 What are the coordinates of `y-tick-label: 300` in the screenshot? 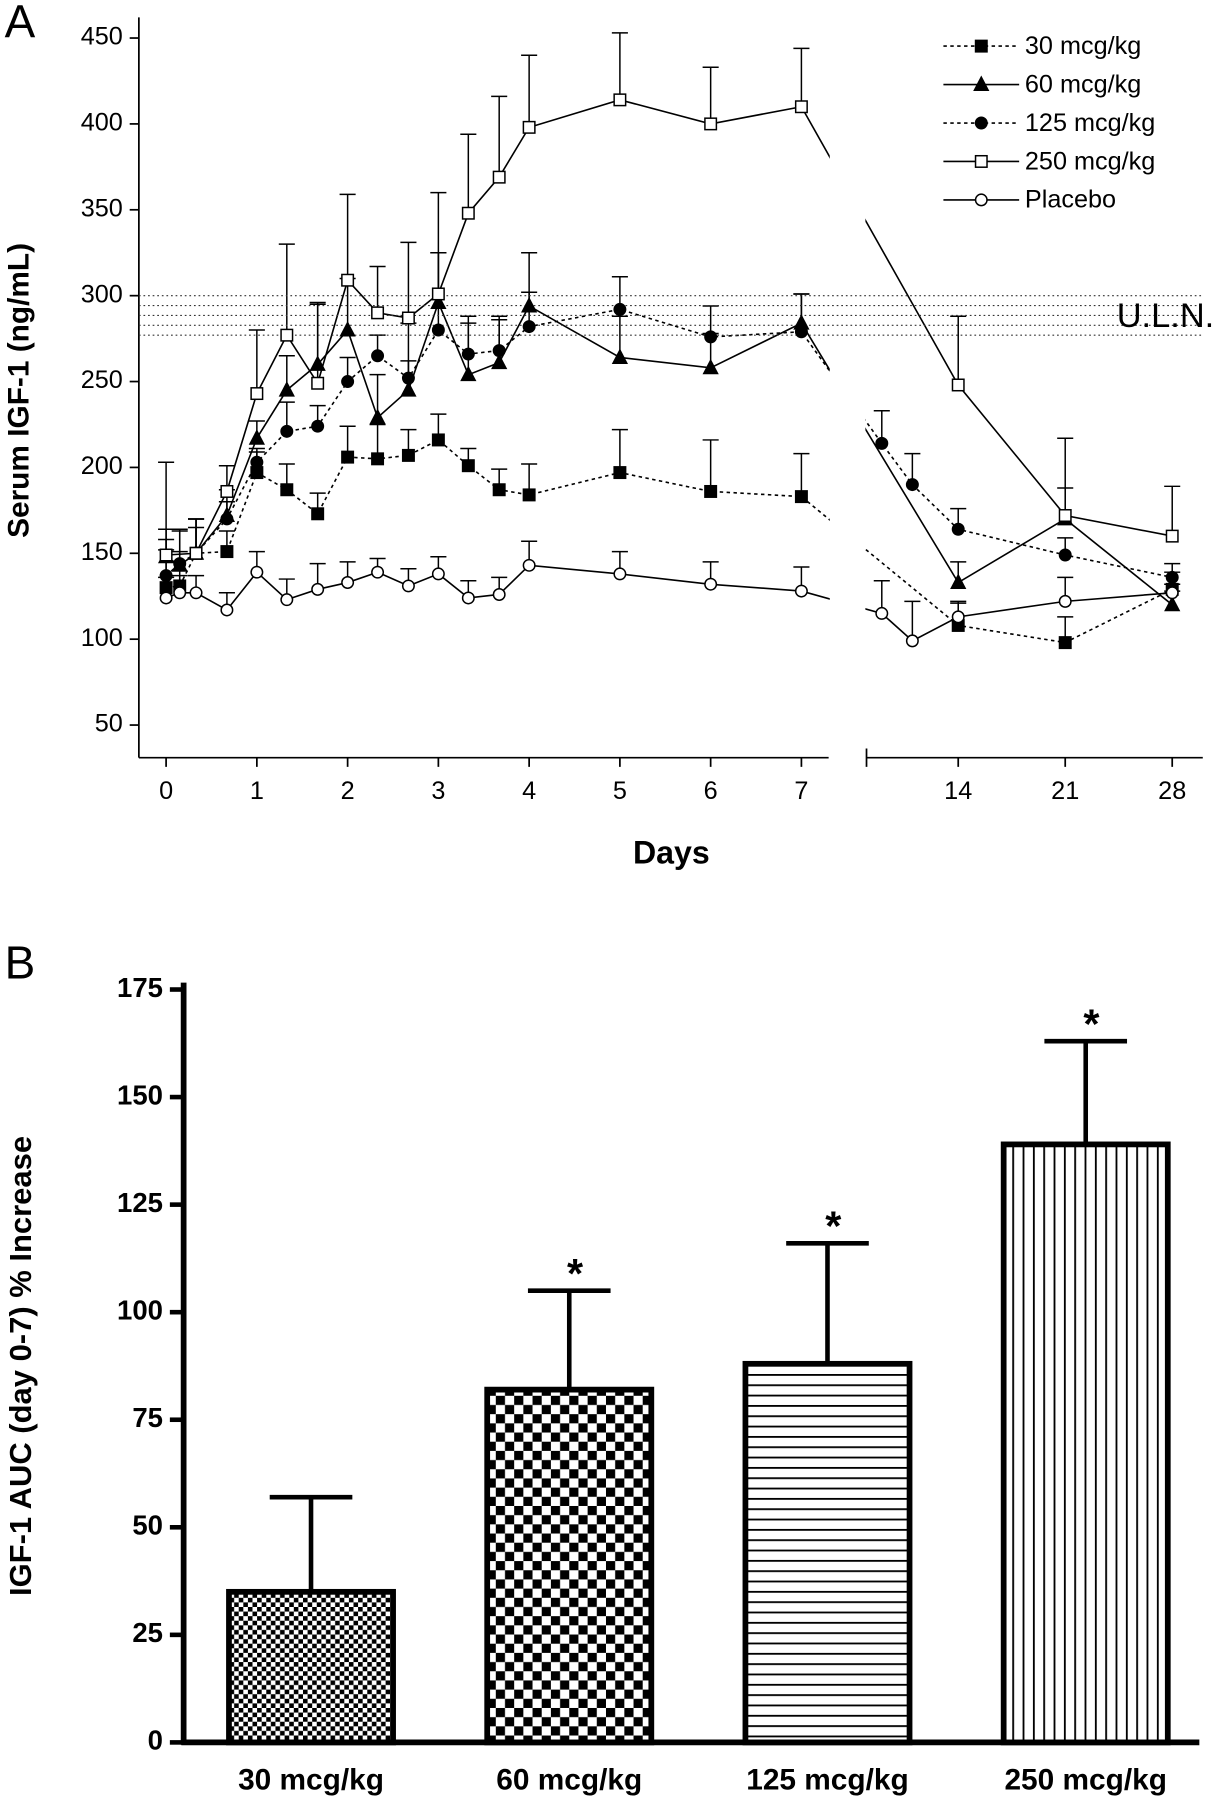 It's located at (102, 294).